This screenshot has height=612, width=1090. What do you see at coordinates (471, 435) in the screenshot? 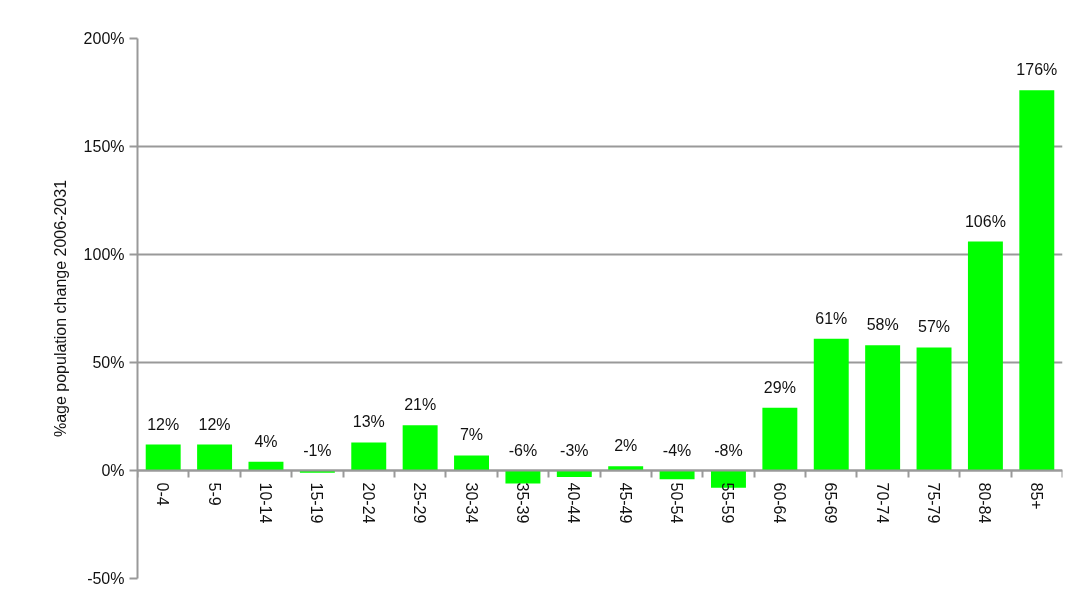
I see `data-label: 7%` at bounding box center [471, 435].